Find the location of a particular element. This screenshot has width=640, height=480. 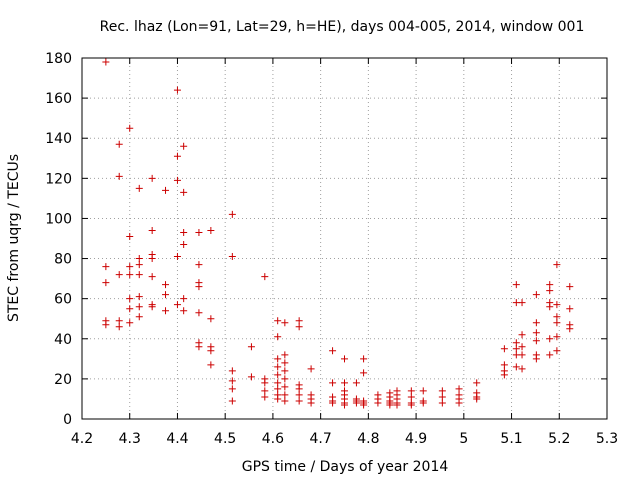

y-tick-label: 140 is located at coordinates (58, 139).